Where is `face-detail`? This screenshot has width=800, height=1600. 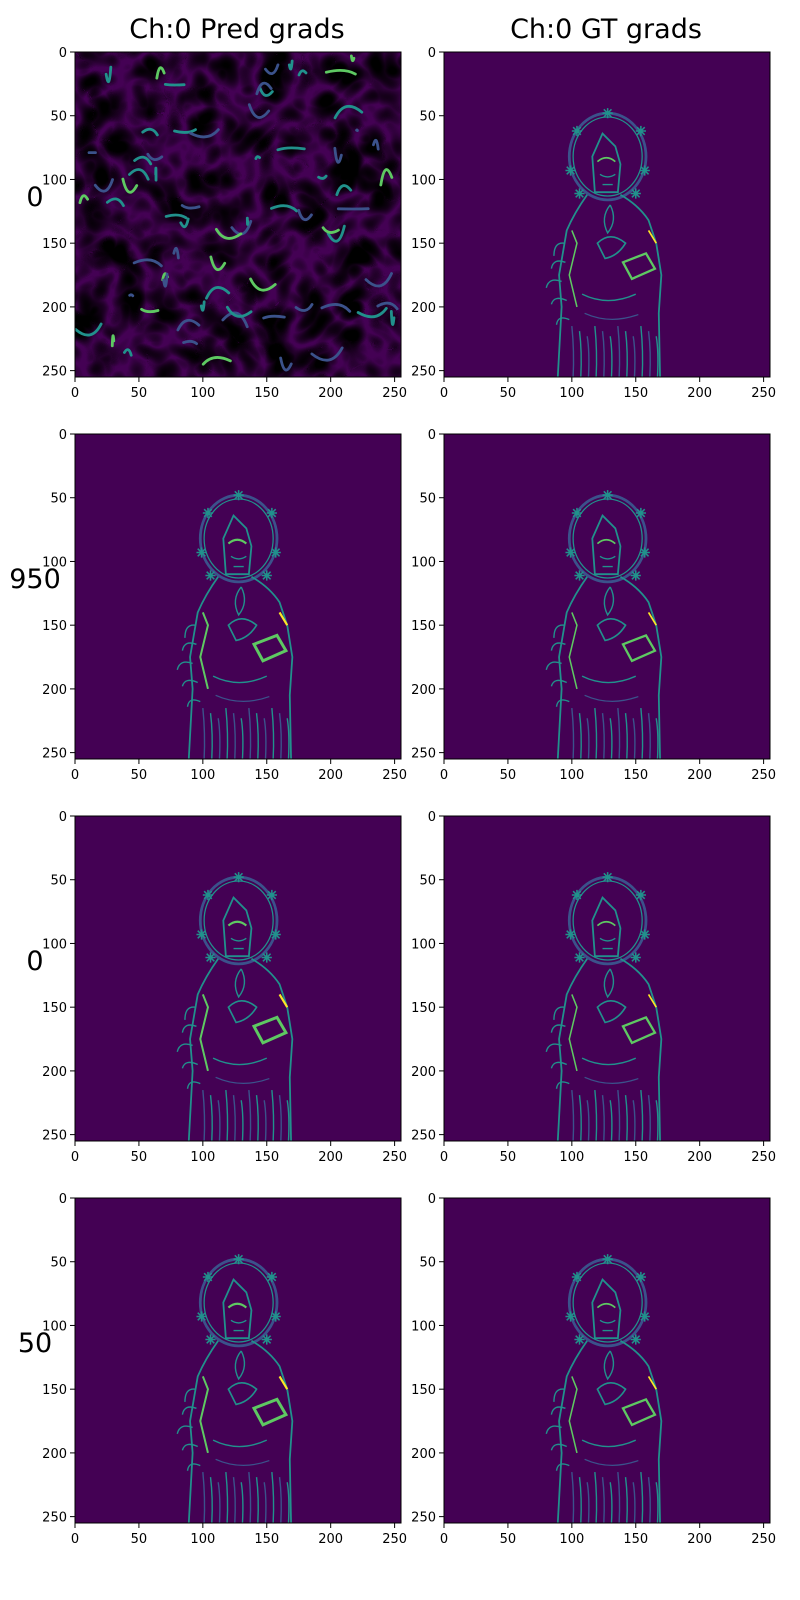 face-detail is located at coordinates (238, 1325).